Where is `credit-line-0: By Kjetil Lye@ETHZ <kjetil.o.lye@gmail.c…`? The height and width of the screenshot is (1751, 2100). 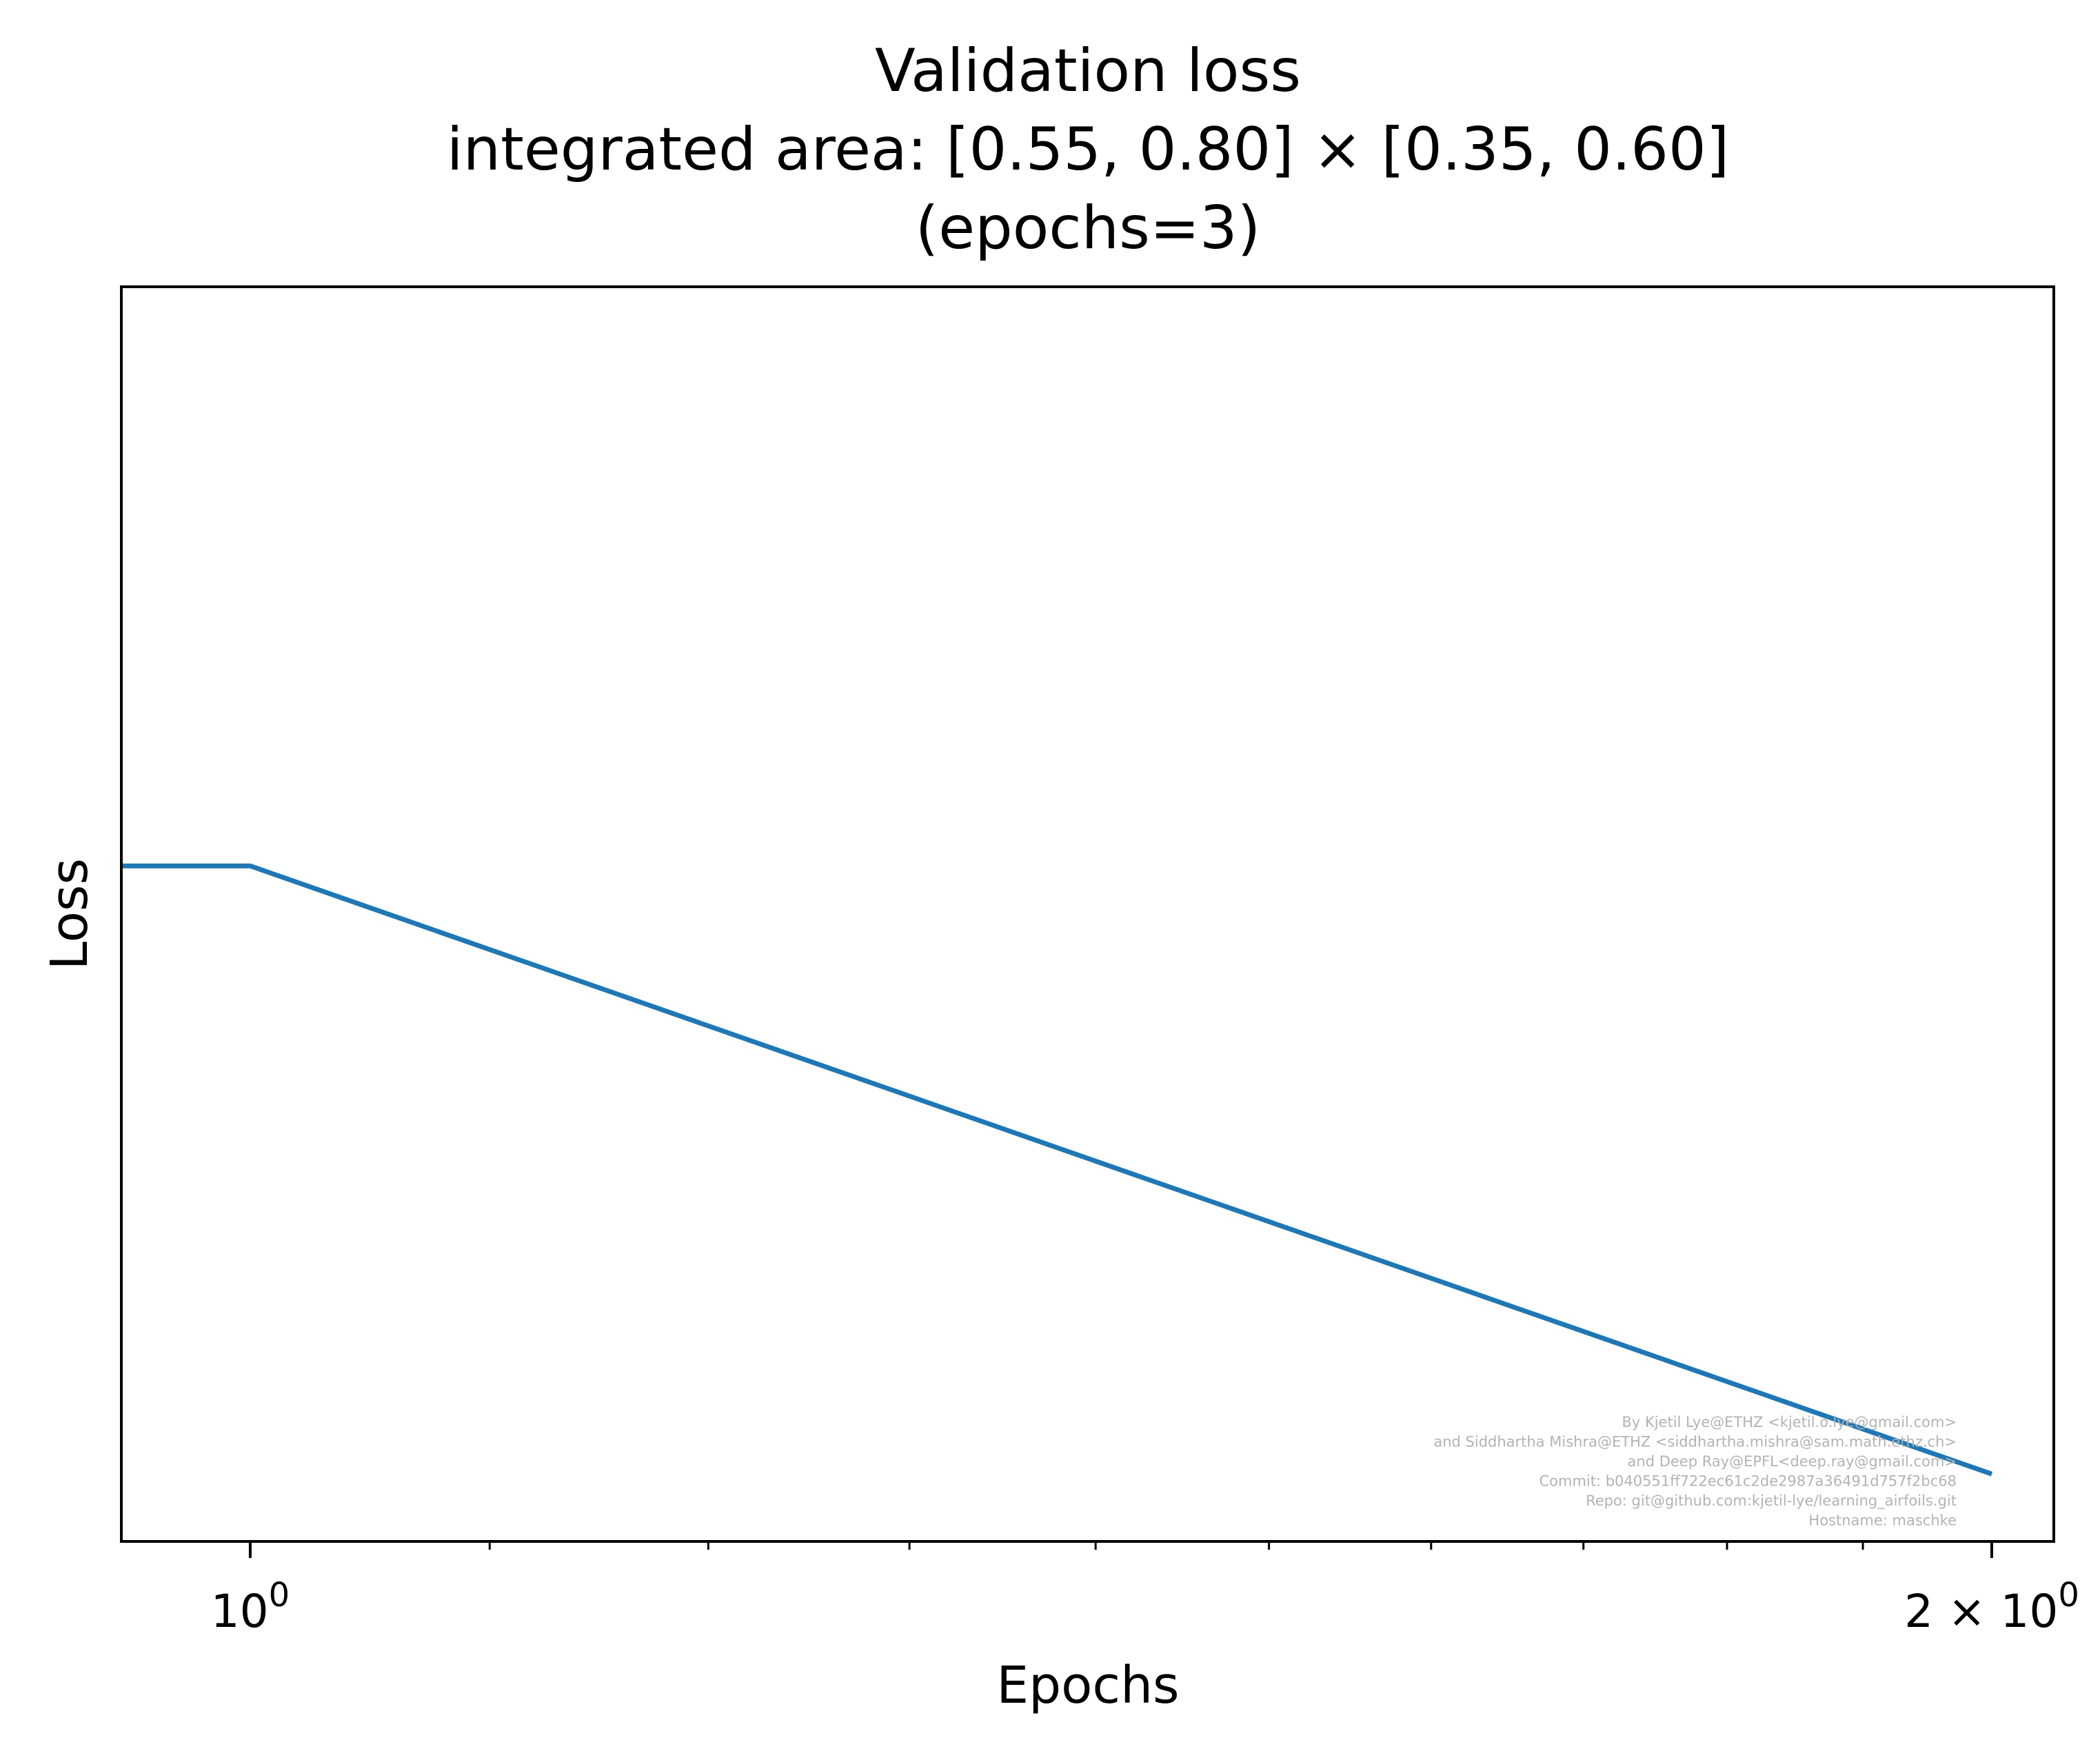
credit-line-0: By Kjetil Lye@ETHZ <kjetil.o.lye@gmail.c… is located at coordinates (1789, 1422).